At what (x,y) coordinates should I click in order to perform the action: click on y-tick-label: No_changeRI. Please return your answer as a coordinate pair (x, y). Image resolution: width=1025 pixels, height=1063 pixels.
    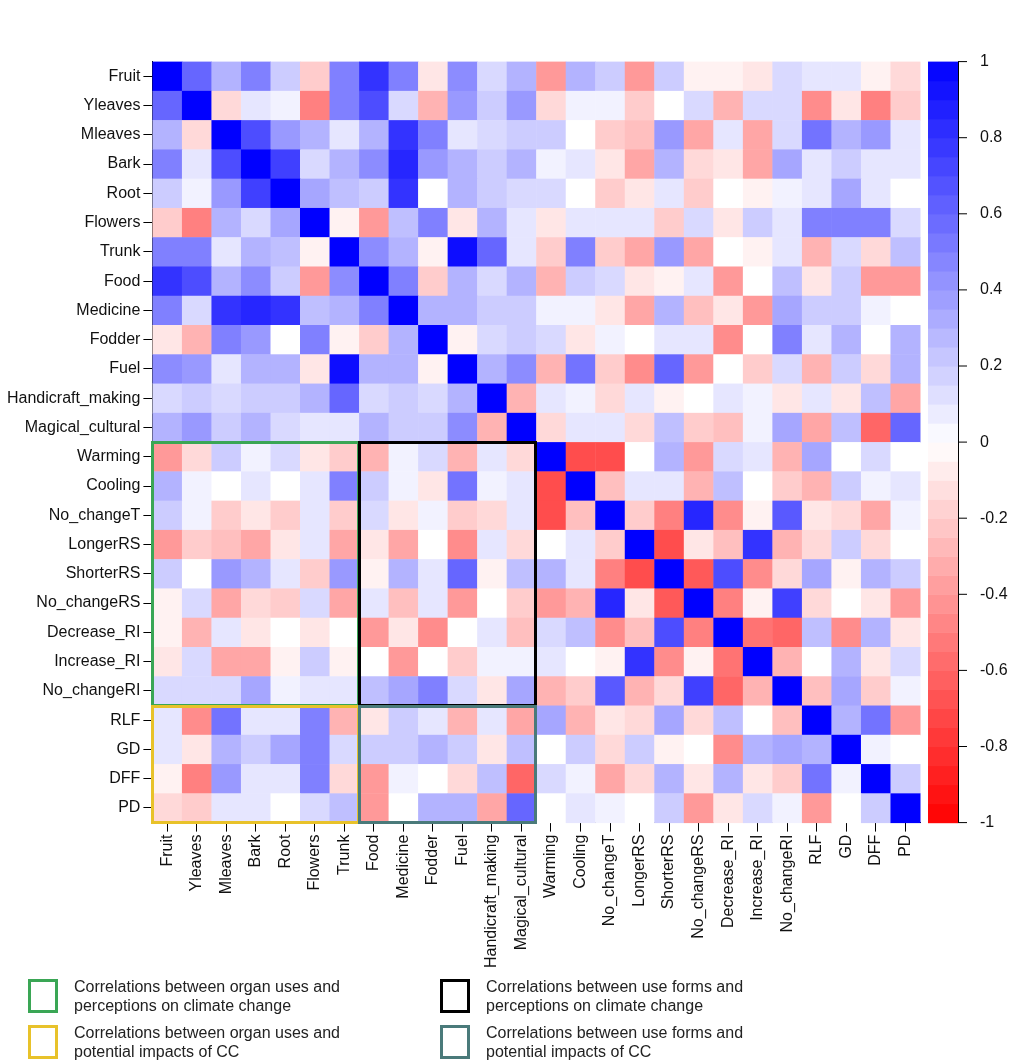
    Looking at the image, I should click on (91, 690).